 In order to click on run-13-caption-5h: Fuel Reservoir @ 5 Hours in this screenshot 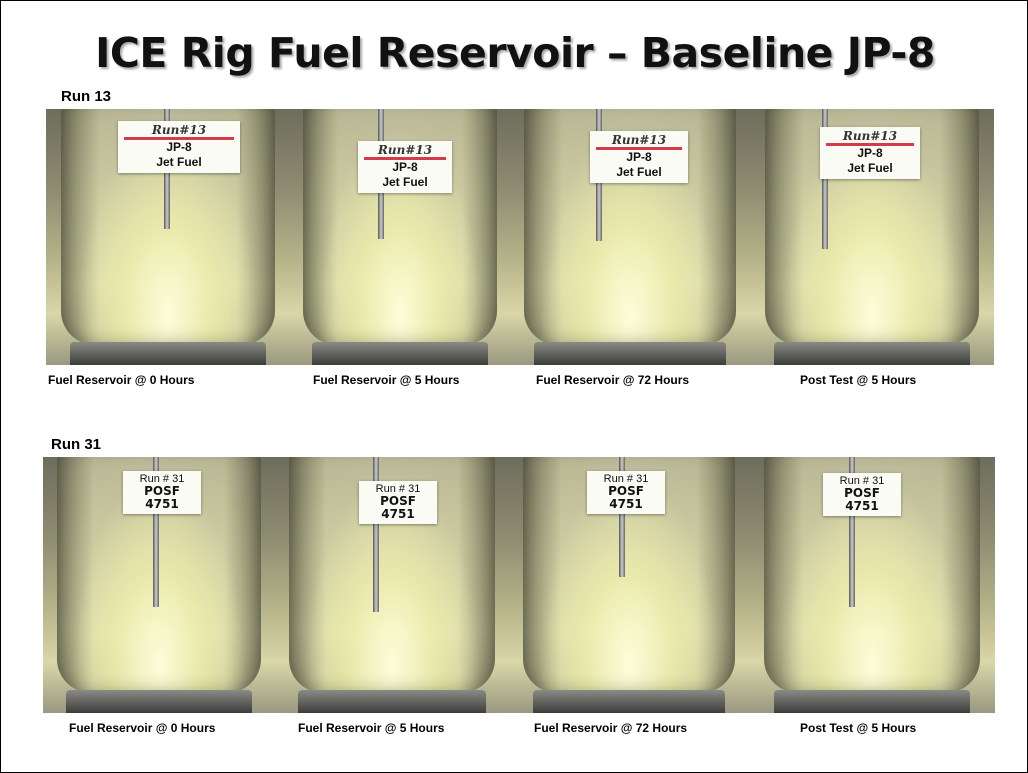, I will do `click(386, 380)`.